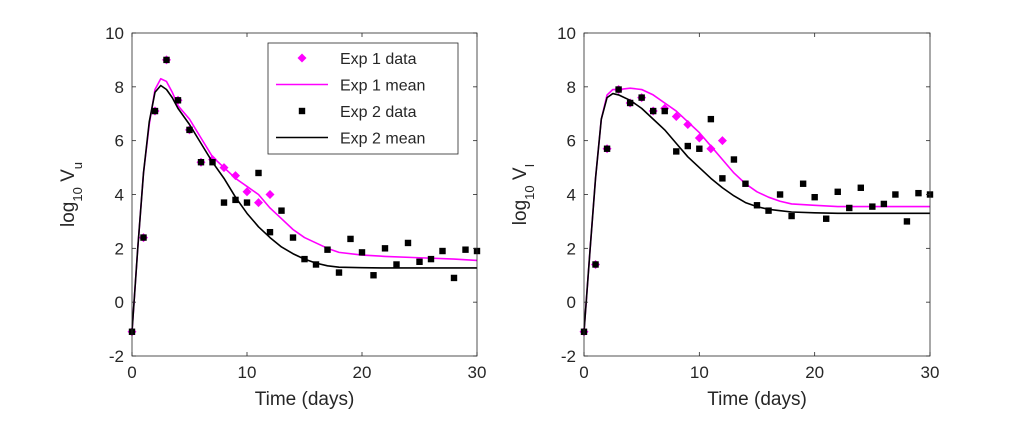 This screenshot has width=1026, height=423. I want to click on legend-entry-4: Exp 2 mean, so click(382, 139).